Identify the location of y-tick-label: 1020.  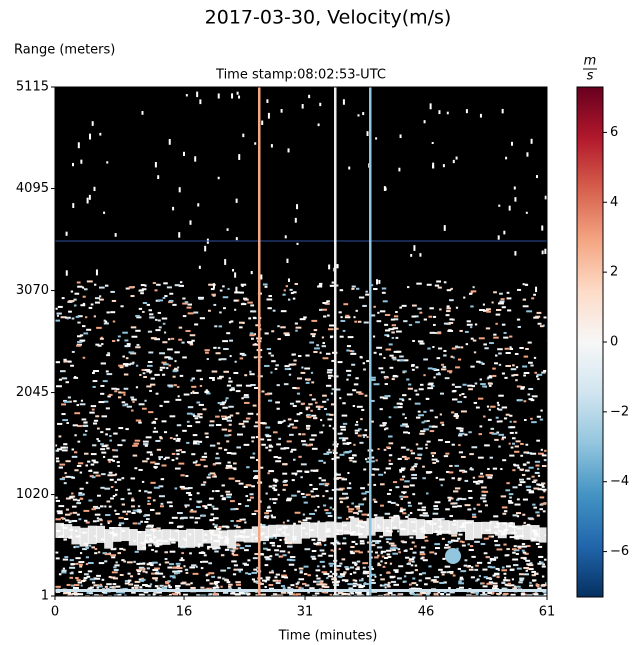
(32, 494).